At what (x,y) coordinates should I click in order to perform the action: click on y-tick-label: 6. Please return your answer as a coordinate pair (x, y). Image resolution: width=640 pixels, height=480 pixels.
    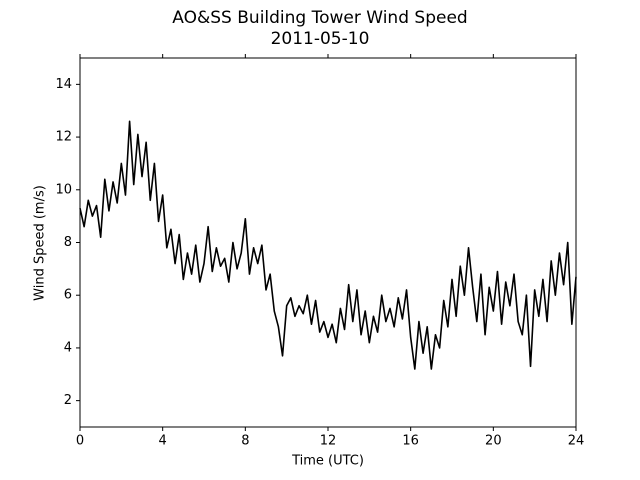
    Looking at the image, I should click on (68, 295).